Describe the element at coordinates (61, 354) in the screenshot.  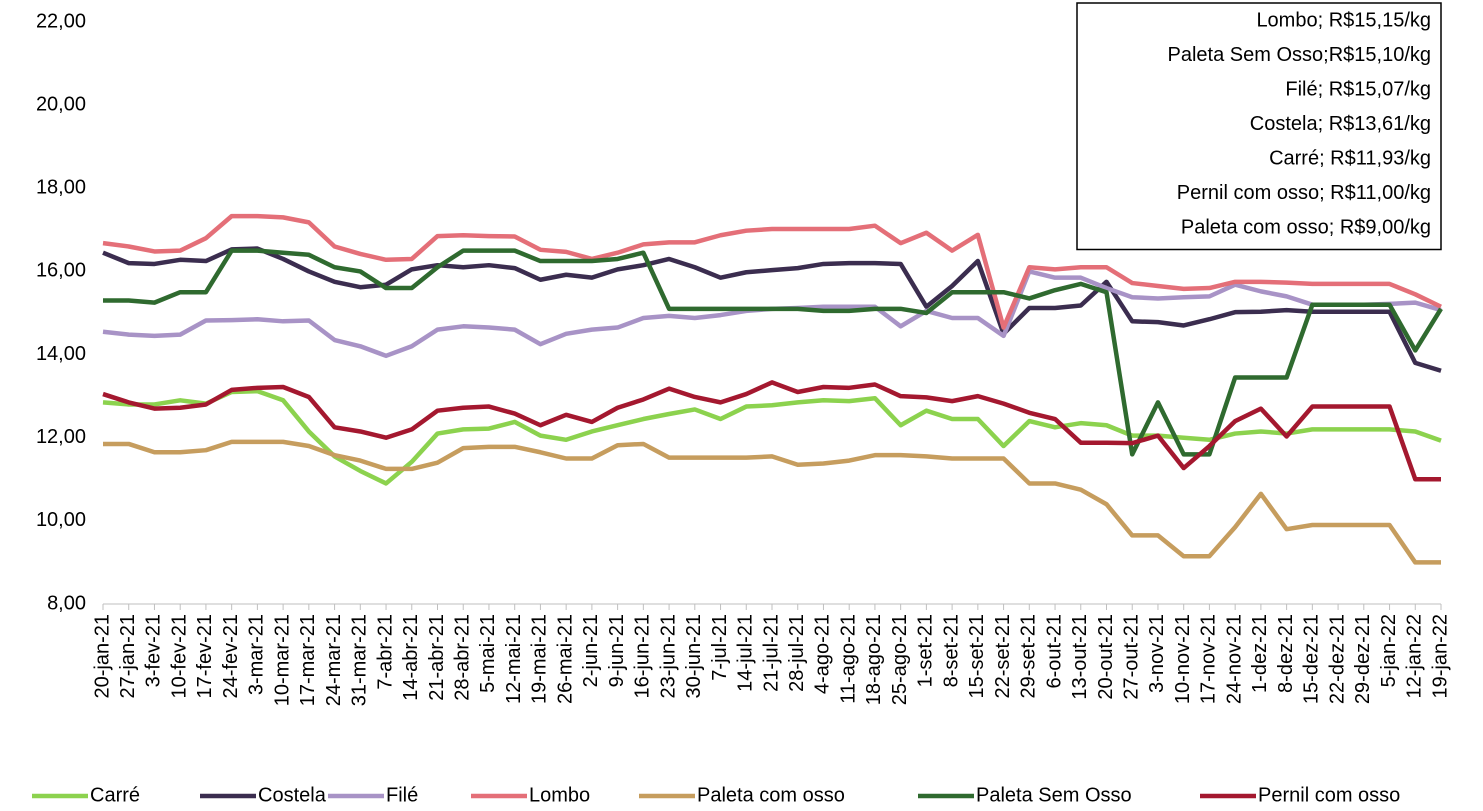
I see `y-tick-label: 14,00` at that location.